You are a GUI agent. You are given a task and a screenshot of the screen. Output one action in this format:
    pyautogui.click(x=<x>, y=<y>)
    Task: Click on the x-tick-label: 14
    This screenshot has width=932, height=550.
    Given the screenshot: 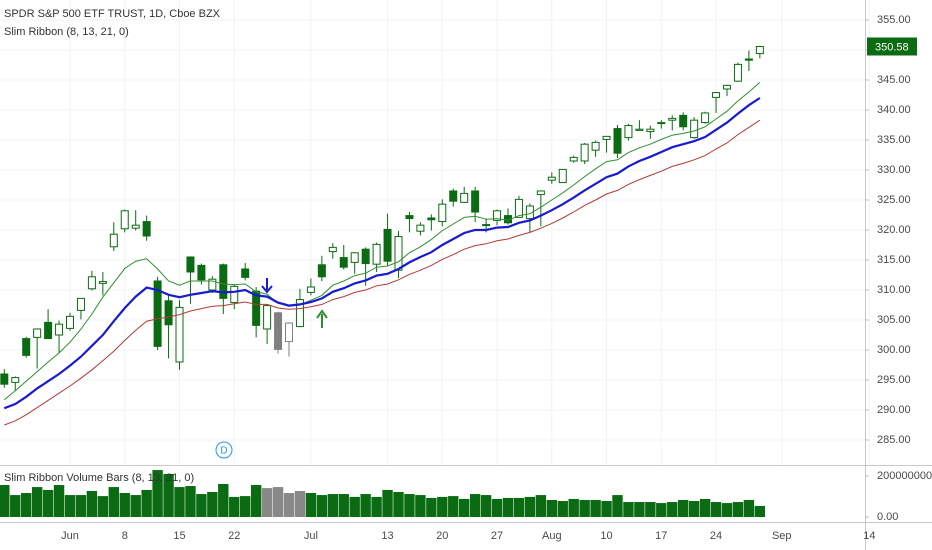 What is the action you would take?
    pyautogui.click(x=869, y=536)
    